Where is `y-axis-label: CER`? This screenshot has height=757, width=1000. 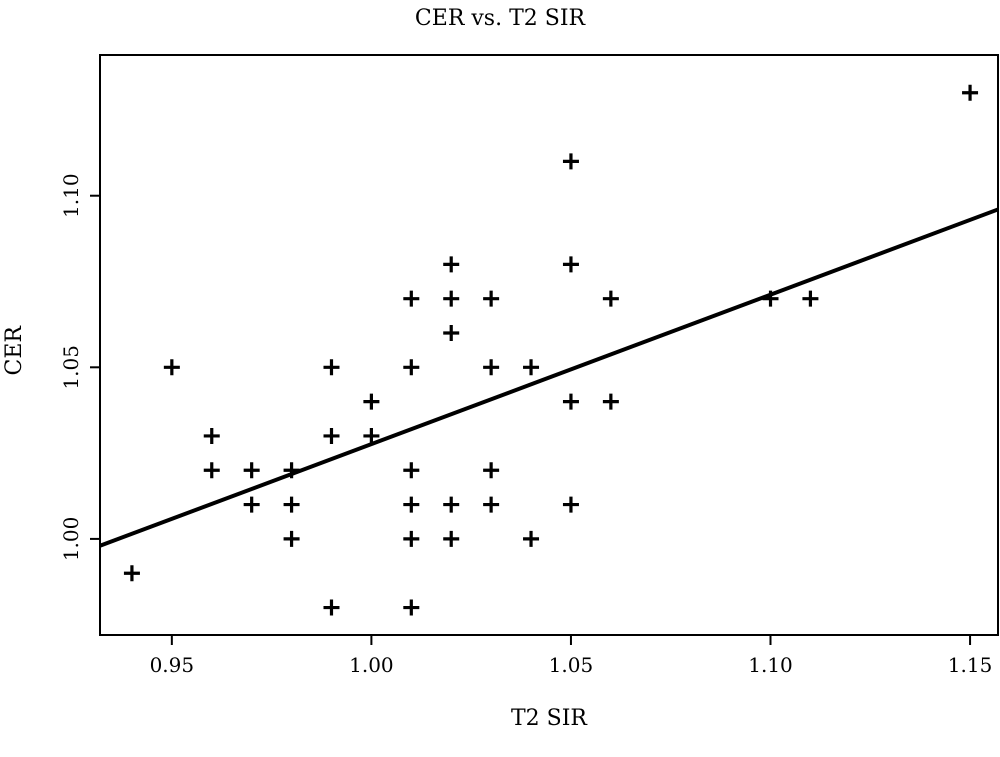 y-axis-label: CER is located at coordinates (14, 351).